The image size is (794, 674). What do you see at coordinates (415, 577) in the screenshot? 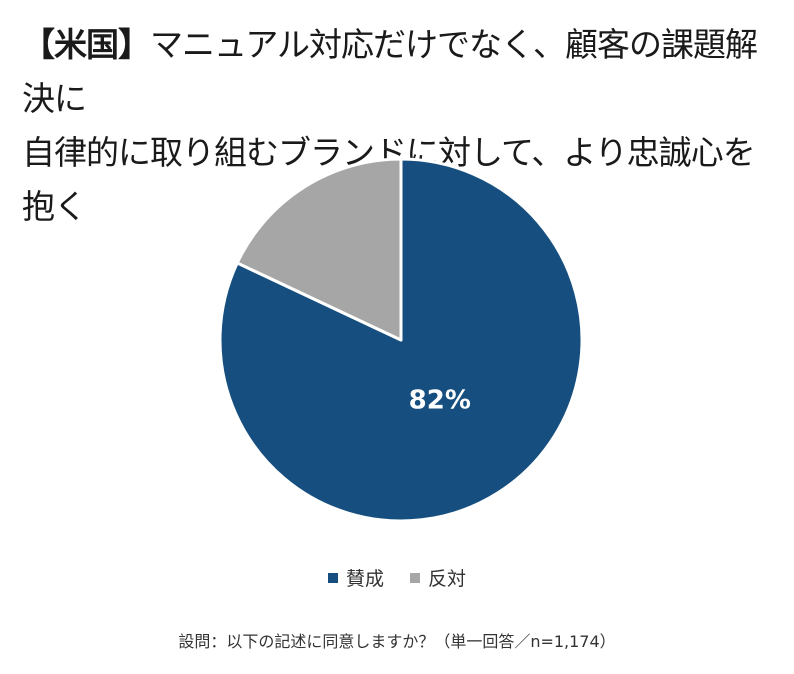
I see `legend-swatch-disagree` at bounding box center [415, 577].